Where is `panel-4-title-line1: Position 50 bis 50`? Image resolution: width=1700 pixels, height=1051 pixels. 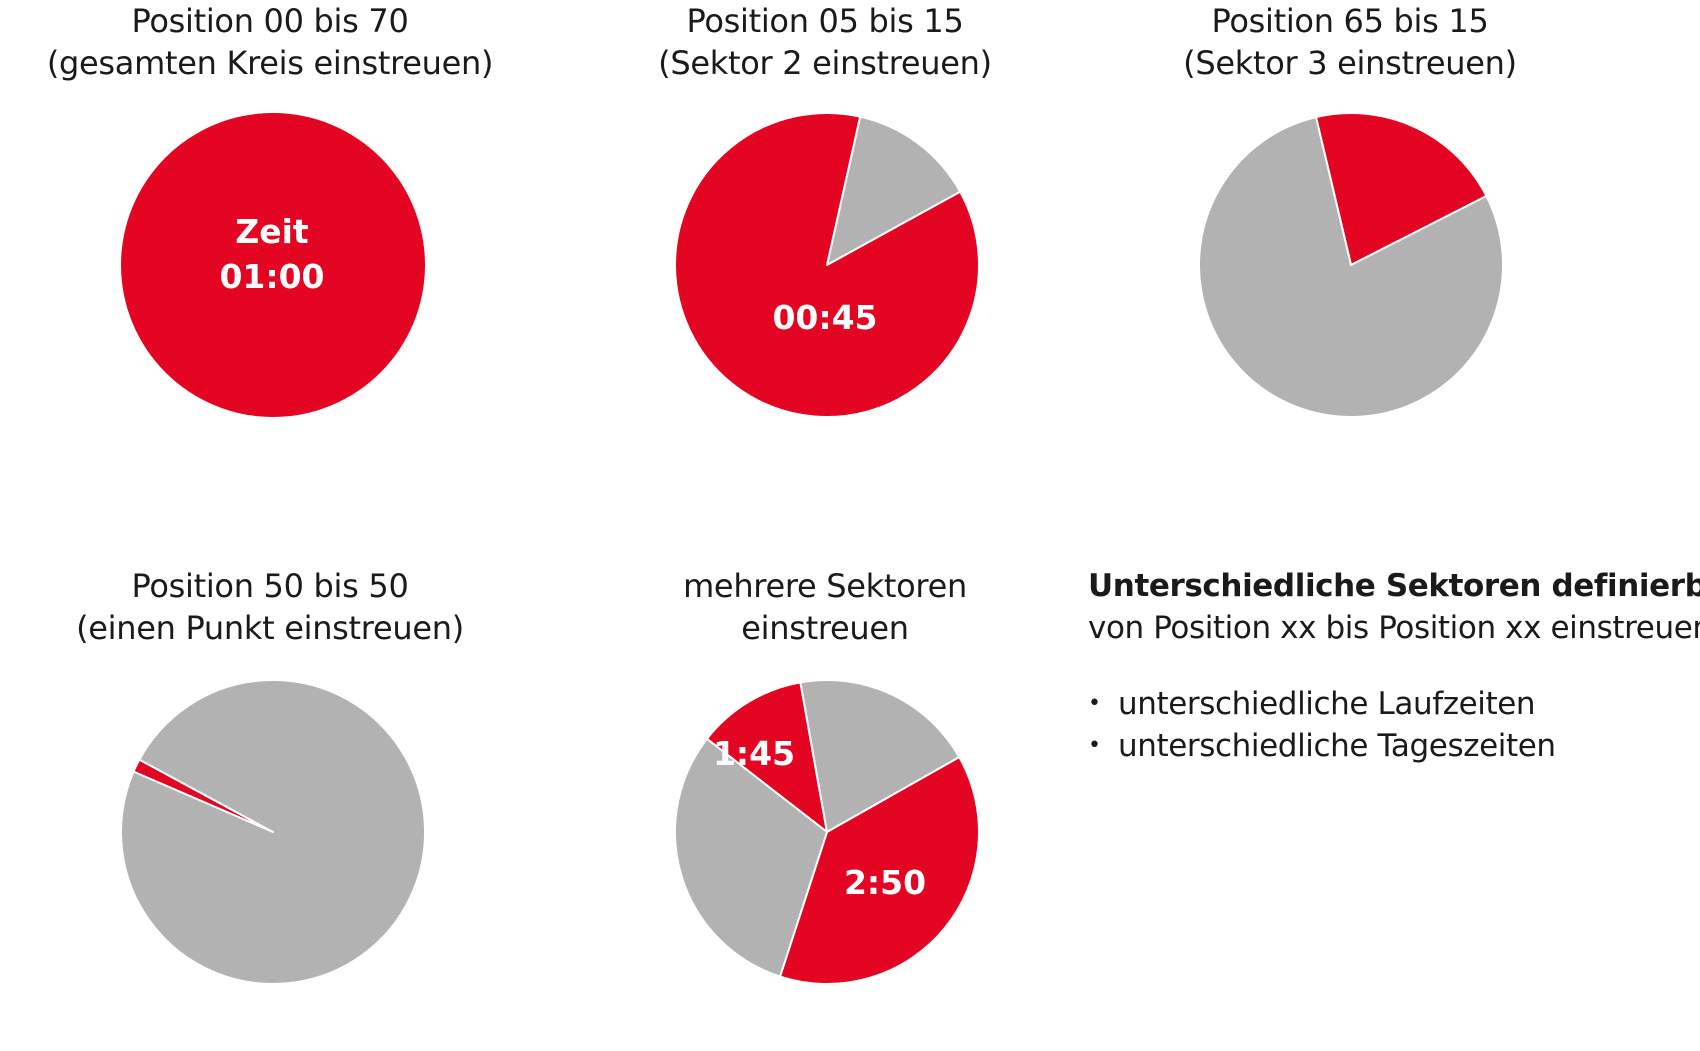
panel-4-title-line1: Position 50 bis 50 is located at coordinates (270, 586).